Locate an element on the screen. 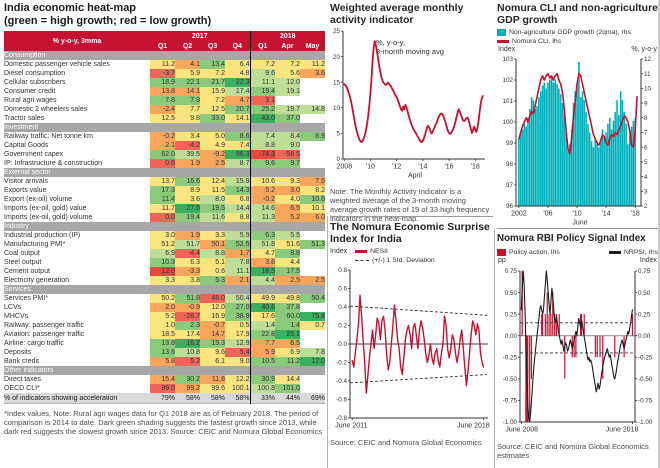 The image size is (660, 468). heatmap-row-label: Railway traffic: Net tonne km is located at coordinates (48, 136).